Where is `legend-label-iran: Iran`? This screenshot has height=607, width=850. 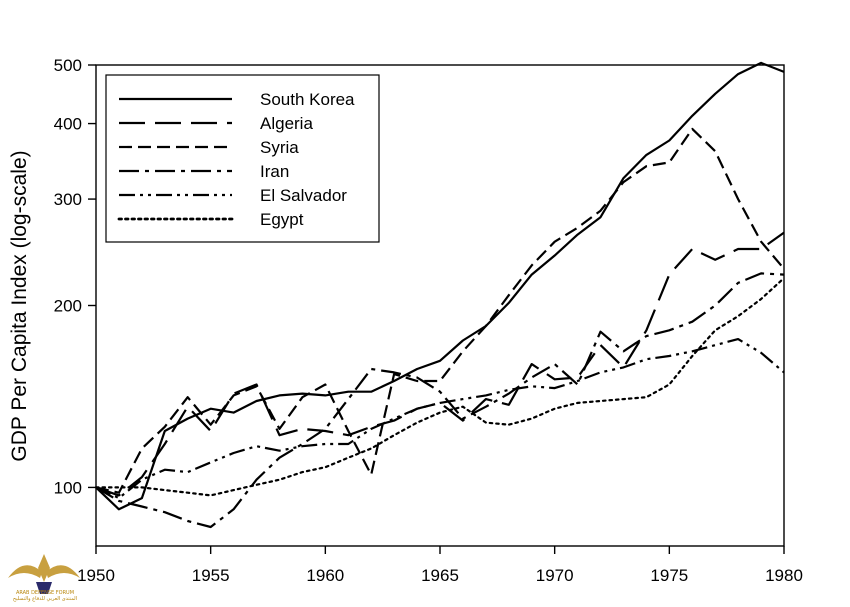 legend-label-iran: Iran is located at coordinates (274, 171).